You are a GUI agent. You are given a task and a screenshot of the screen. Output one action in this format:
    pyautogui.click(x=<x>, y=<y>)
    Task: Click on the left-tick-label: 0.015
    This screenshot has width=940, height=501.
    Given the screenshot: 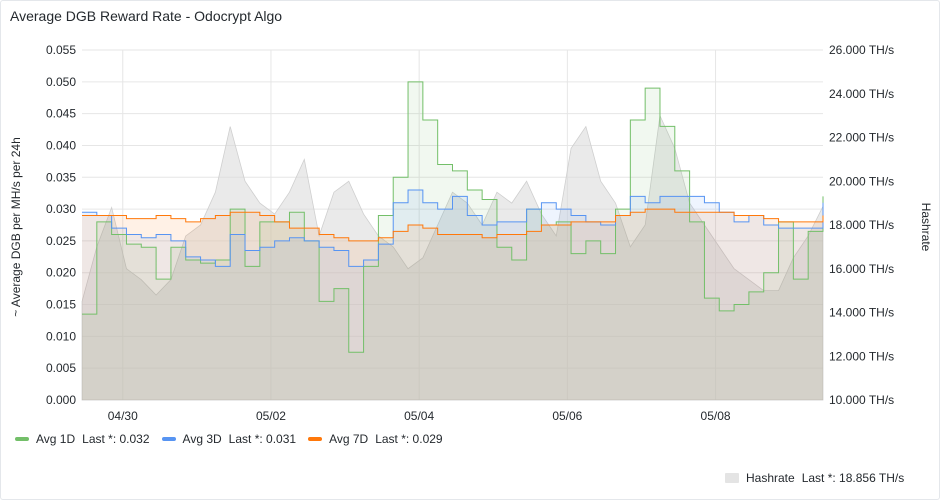 What is the action you would take?
    pyautogui.click(x=61, y=305)
    